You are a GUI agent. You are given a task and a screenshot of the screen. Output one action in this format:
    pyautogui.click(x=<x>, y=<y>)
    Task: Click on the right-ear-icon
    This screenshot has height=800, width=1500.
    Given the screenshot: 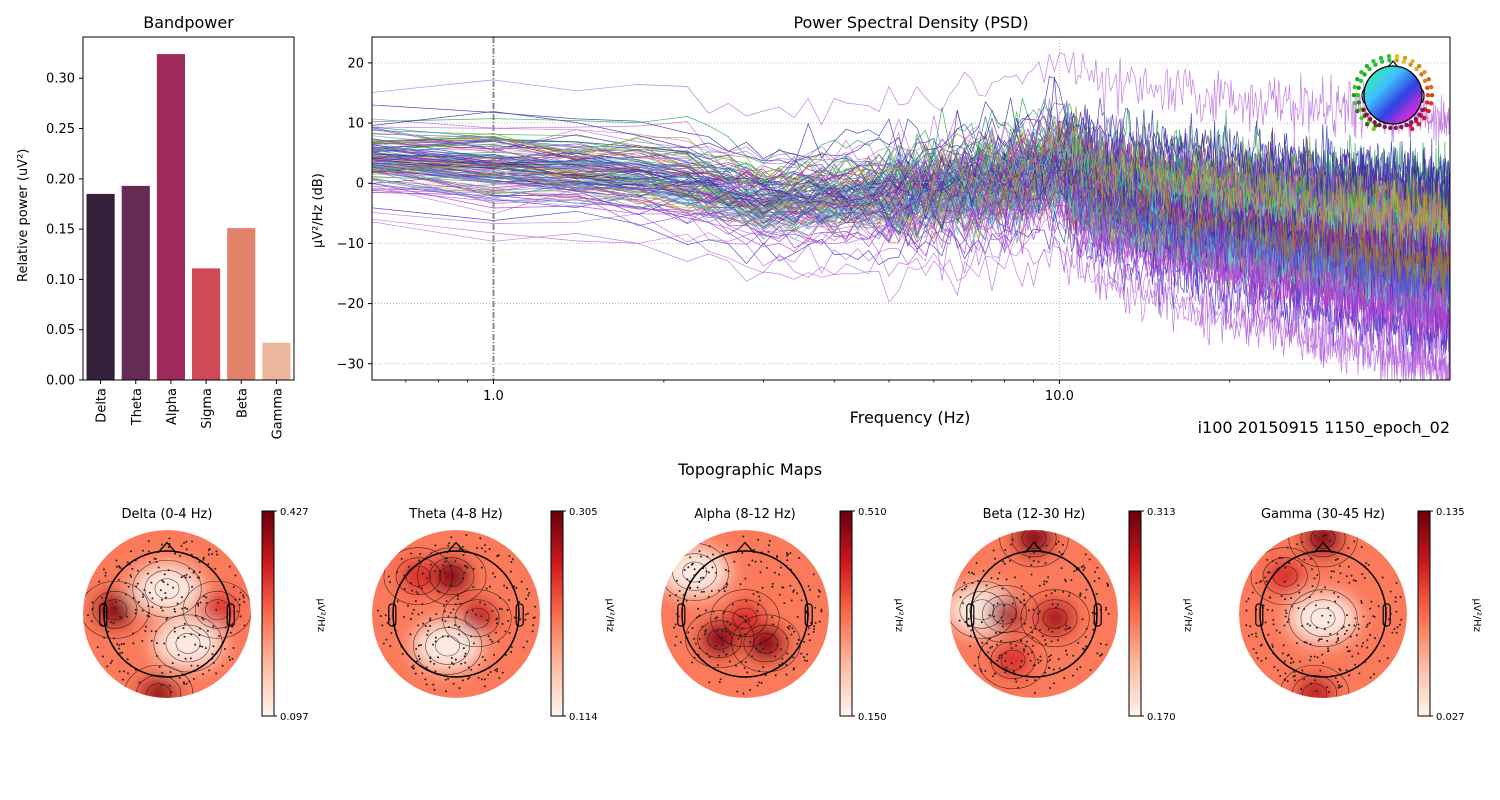 What is the action you would take?
    pyautogui.click(x=1097, y=615)
    